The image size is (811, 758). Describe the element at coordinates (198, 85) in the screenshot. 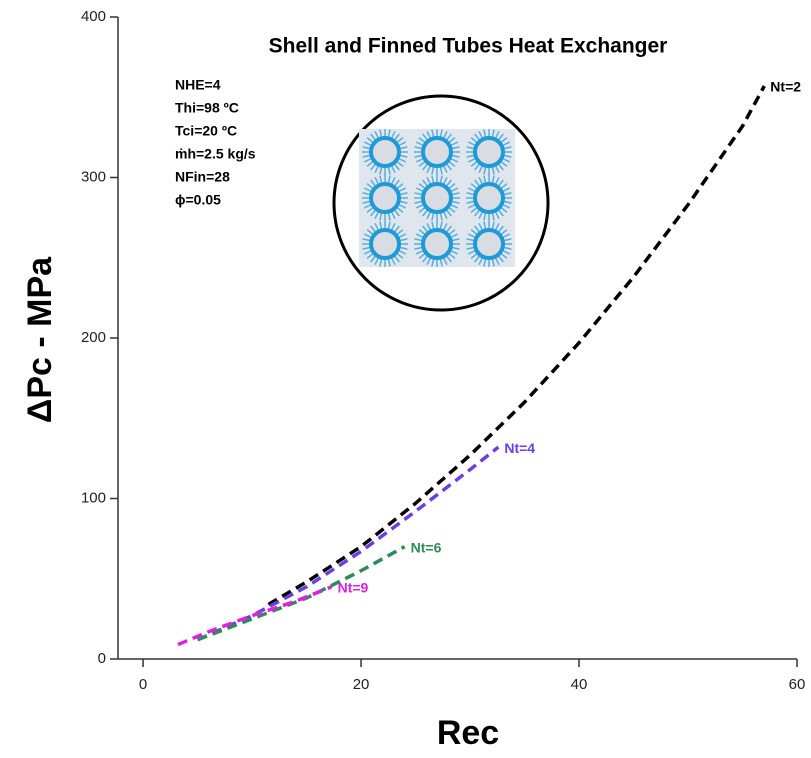

I see `annotation: NHE=4` at that location.